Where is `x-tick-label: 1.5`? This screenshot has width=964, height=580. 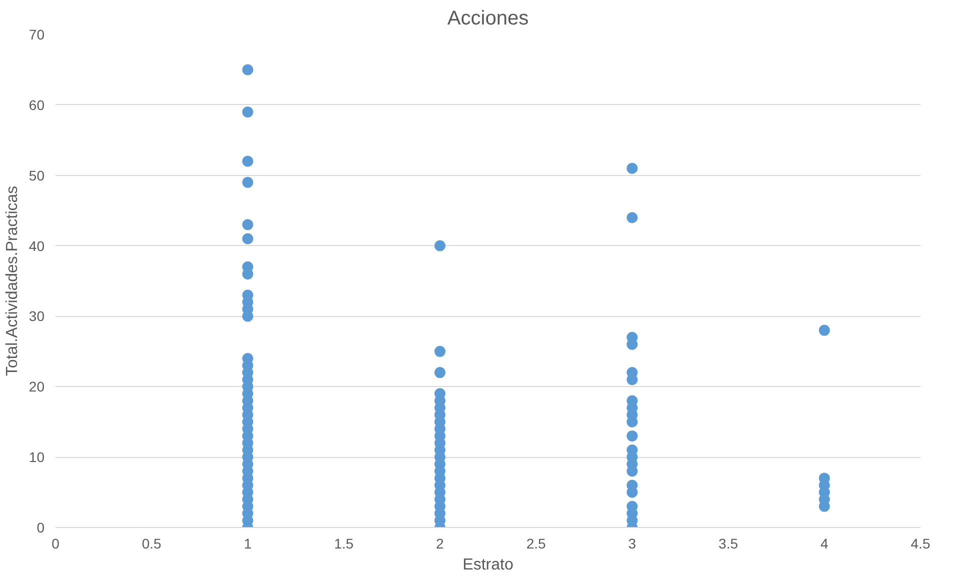
x-tick-label: 1.5 is located at coordinates (344, 544).